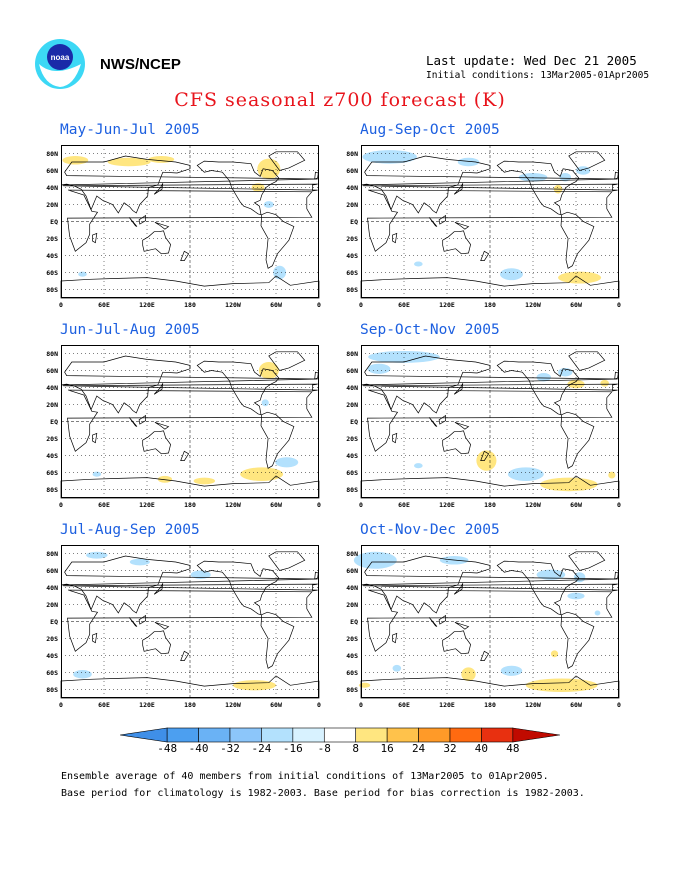 This screenshot has width=680, height=880. Describe the element at coordinates (140, 64) in the screenshot. I see `org-name: NWS/NCEP` at that location.